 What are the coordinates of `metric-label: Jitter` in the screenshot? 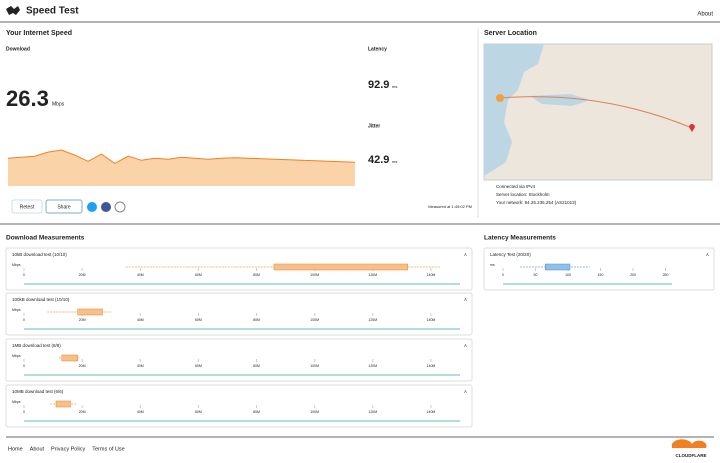 It's located at (374, 126).